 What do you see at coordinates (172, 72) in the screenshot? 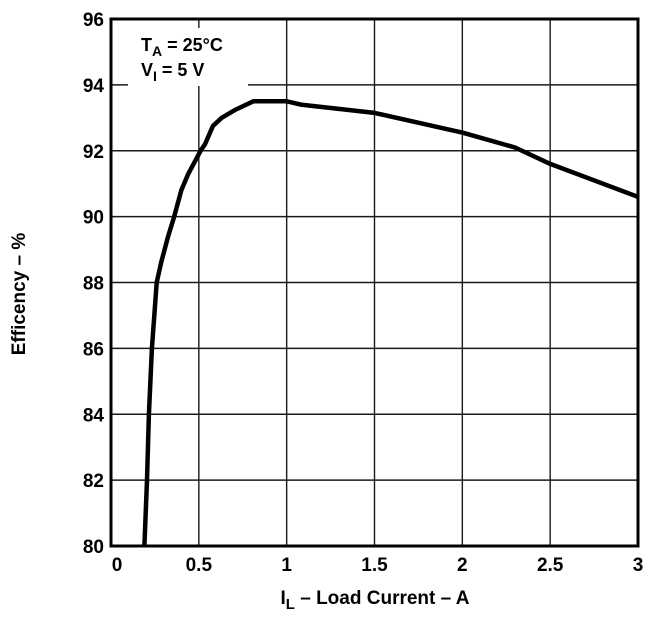
I see `voltage-annotation: VI = 5 V` at bounding box center [172, 72].